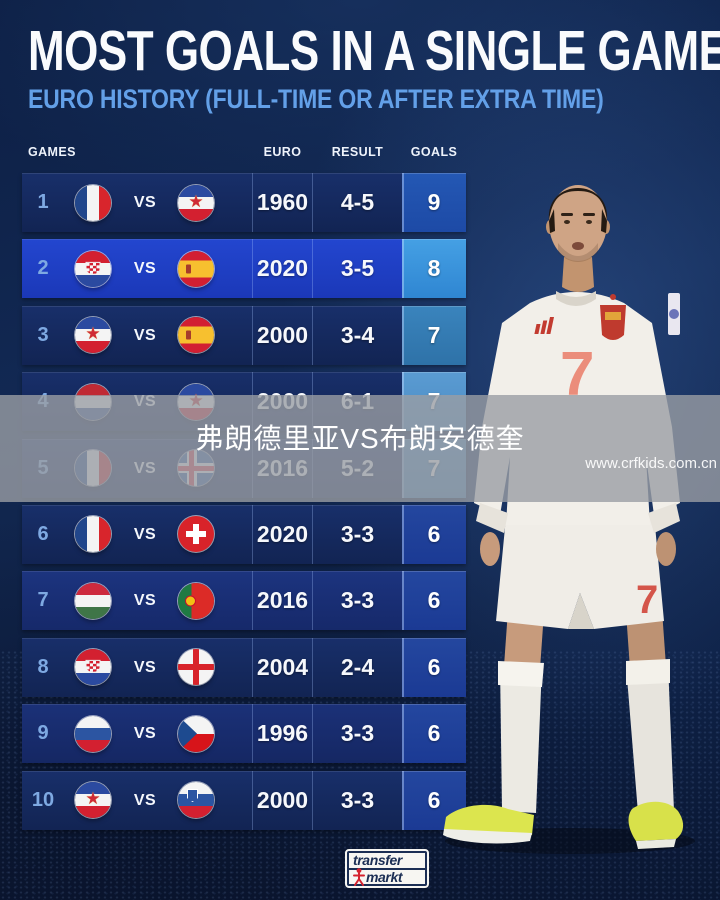 The image size is (720, 900). I want to click on watermark-text: 弗朗德里亚VS布朗安德奎, so click(360, 438).